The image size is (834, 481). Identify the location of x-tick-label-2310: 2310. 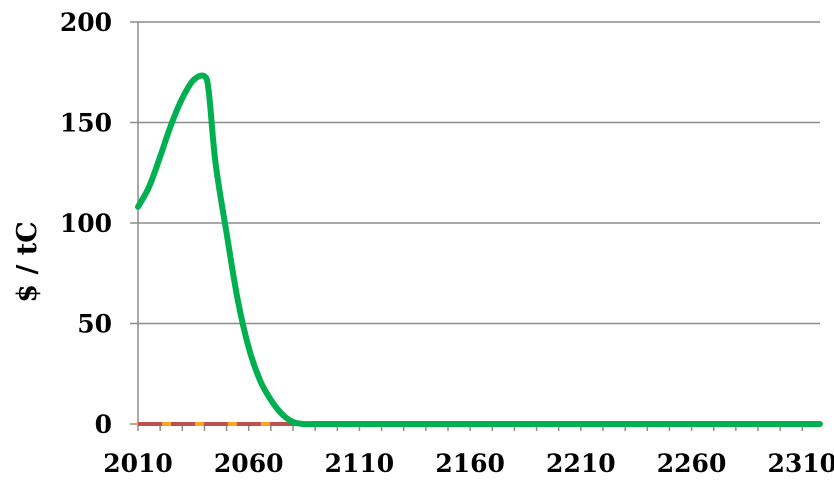
(800, 463).